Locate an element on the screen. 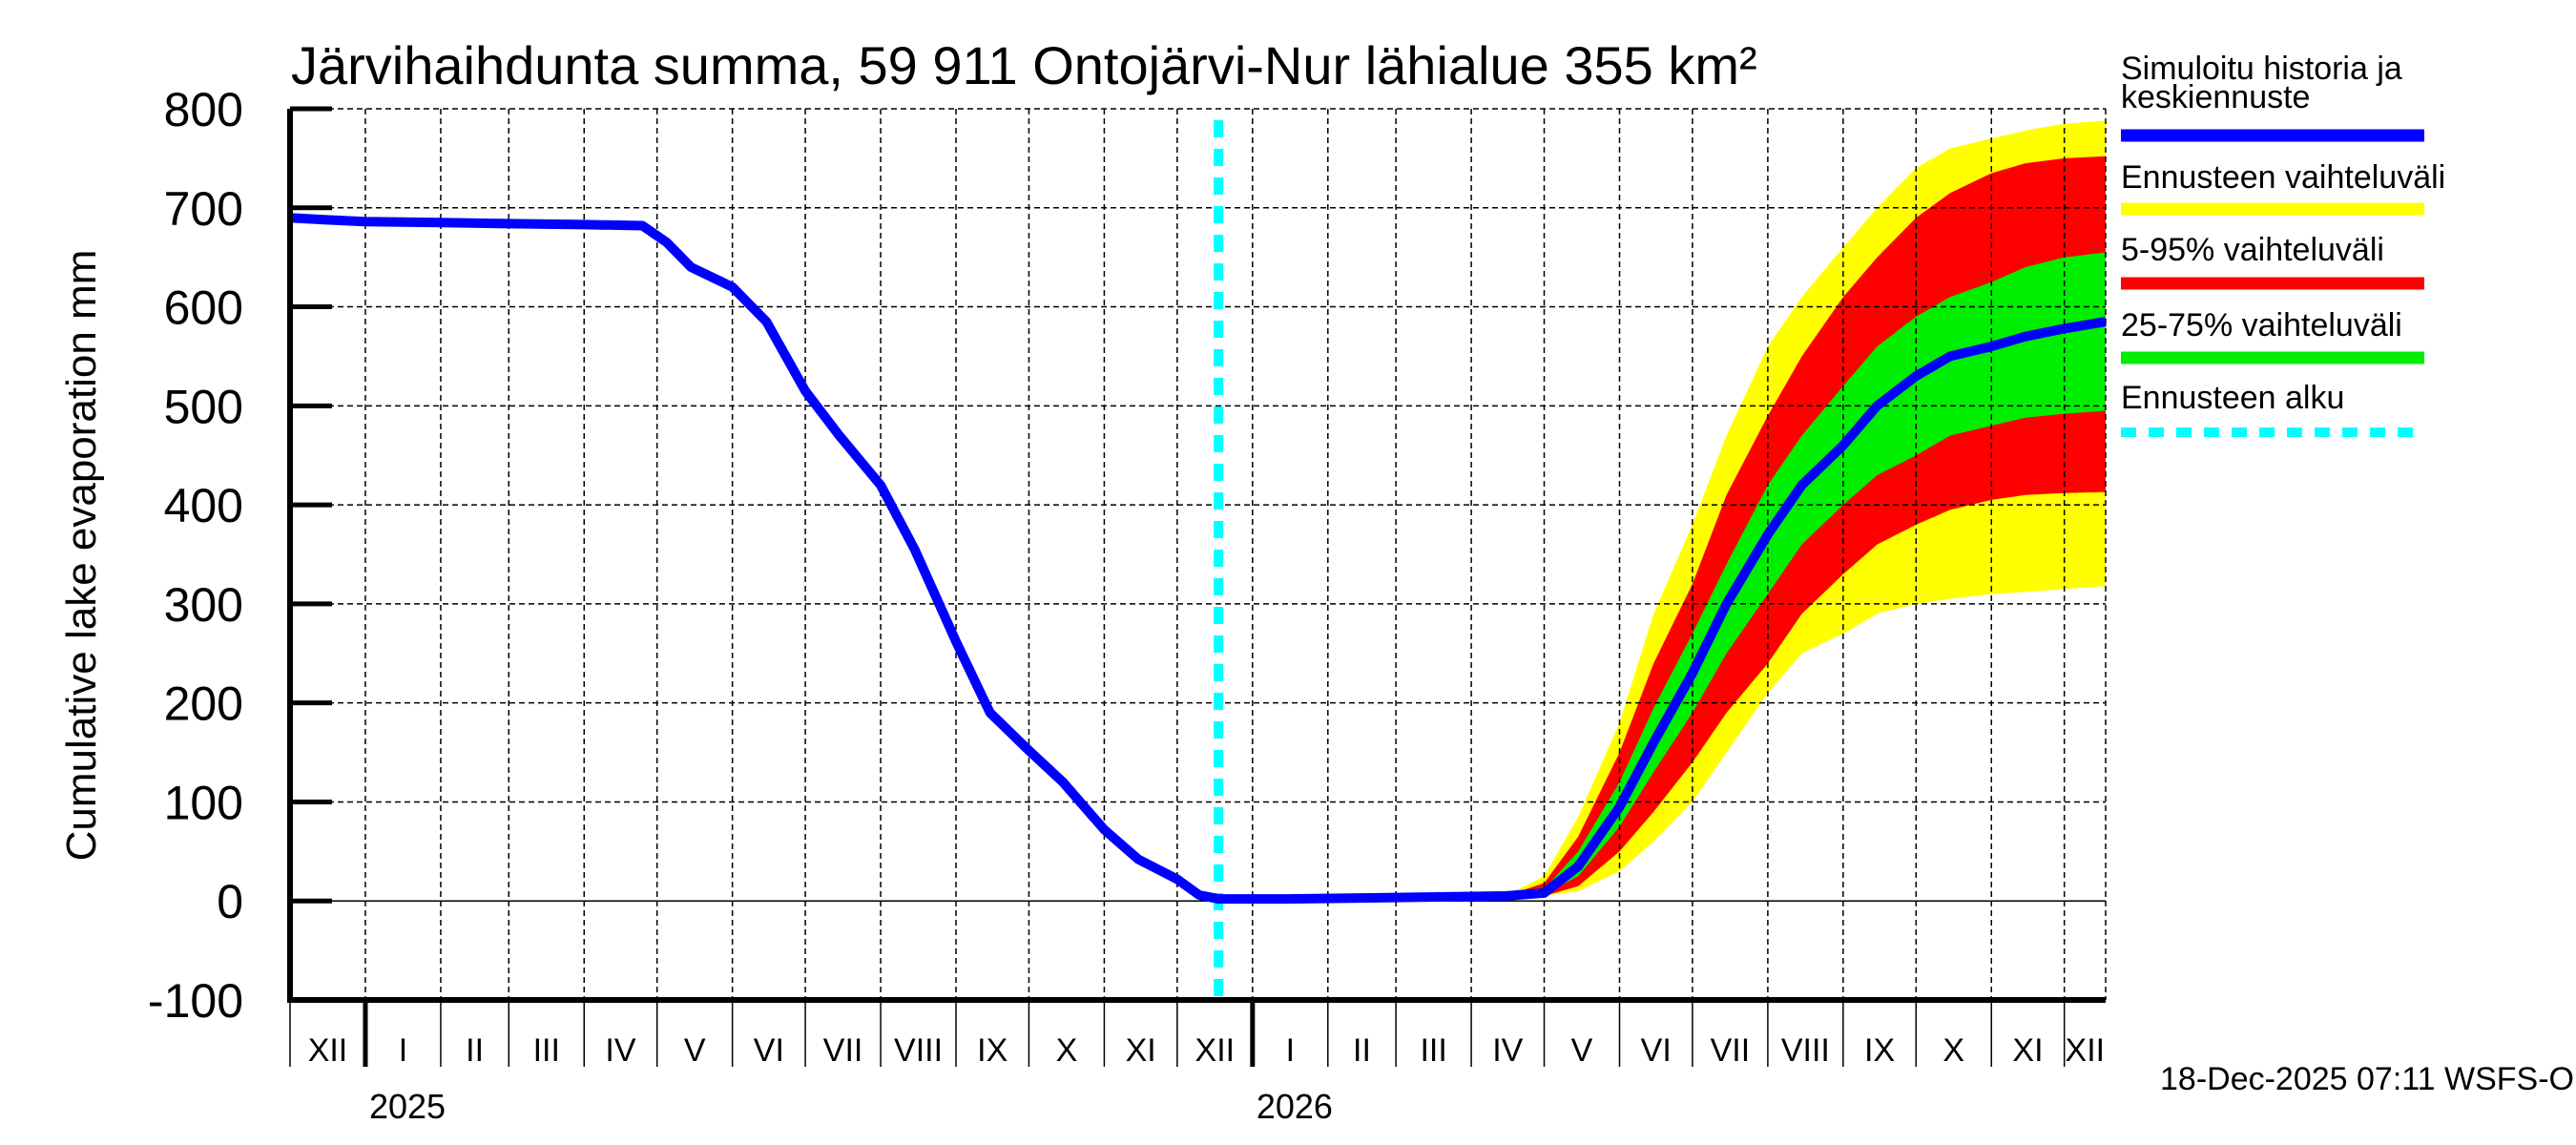 The image size is (2576, 1145). year-label: 2026 is located at coordinates (1295, 1107).